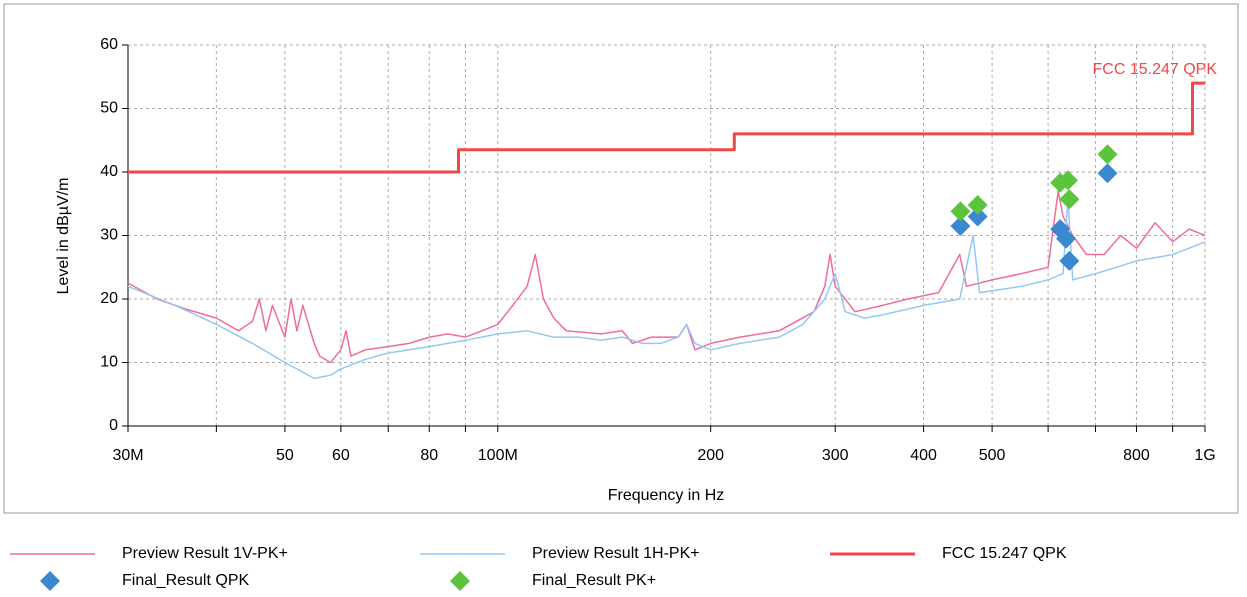 The height and width of the screenshot is (597, 1247). Describe the element at coordinates (992, 455) in the screenshot. I see `x-tick-label: 500` at that location.